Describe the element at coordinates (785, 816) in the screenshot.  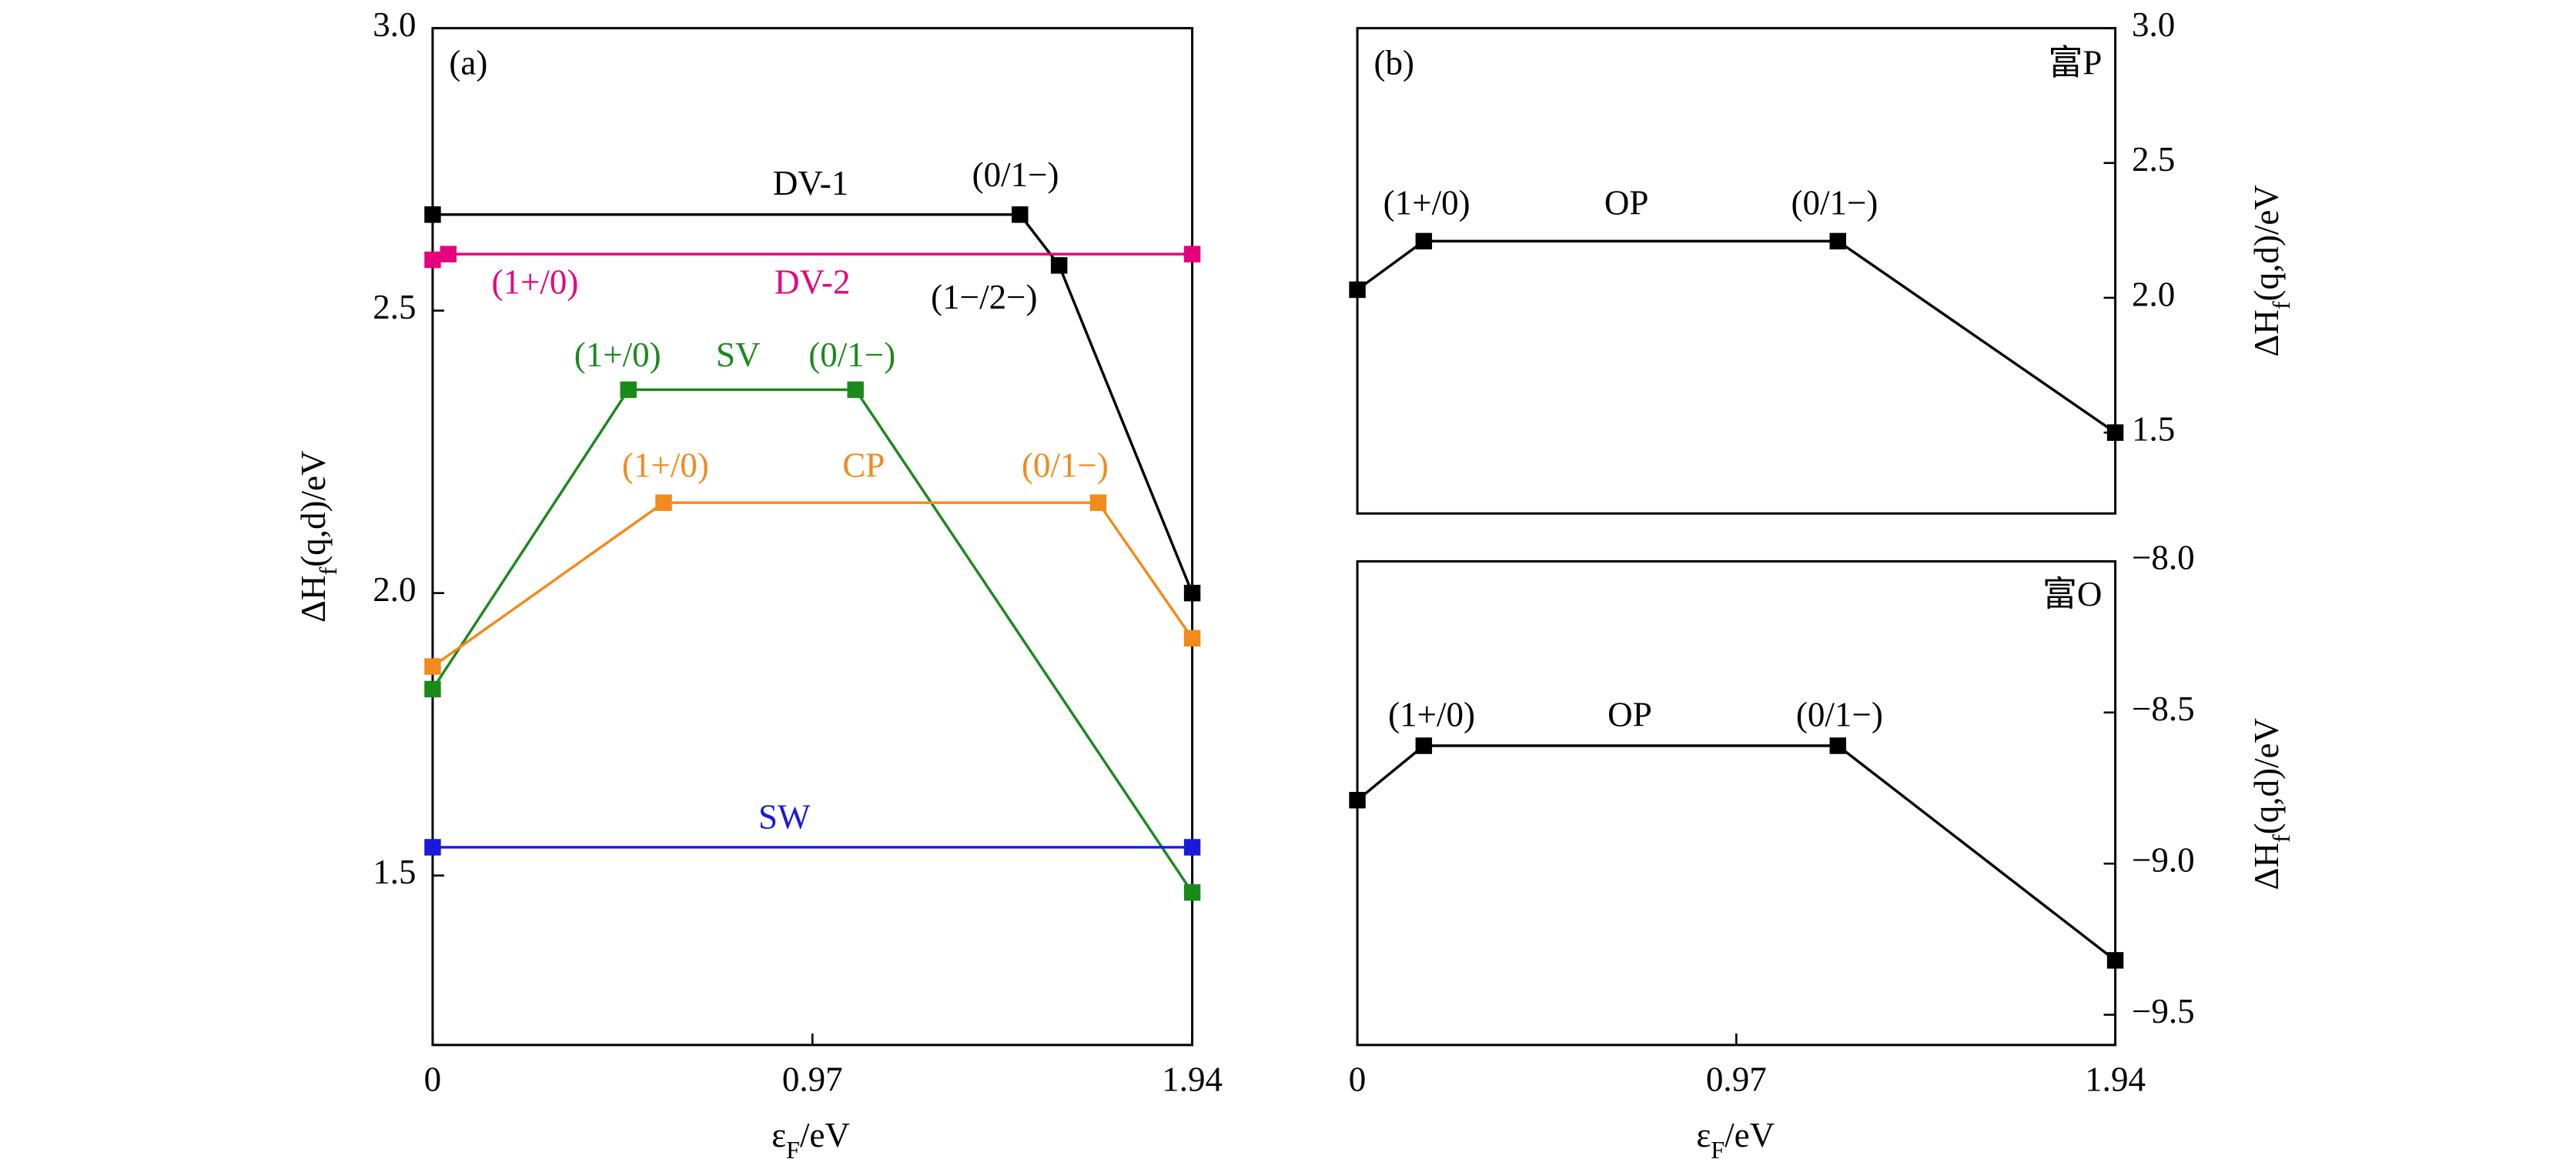
I see `series-label: SW` at that location.